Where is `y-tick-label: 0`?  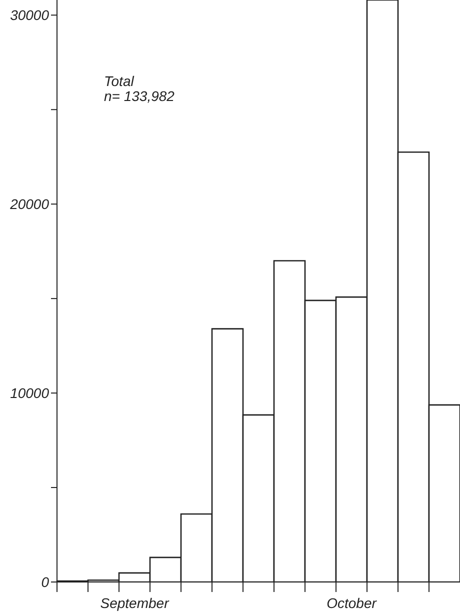 y-tick-label: 0 is located at coordinates (45, 582).